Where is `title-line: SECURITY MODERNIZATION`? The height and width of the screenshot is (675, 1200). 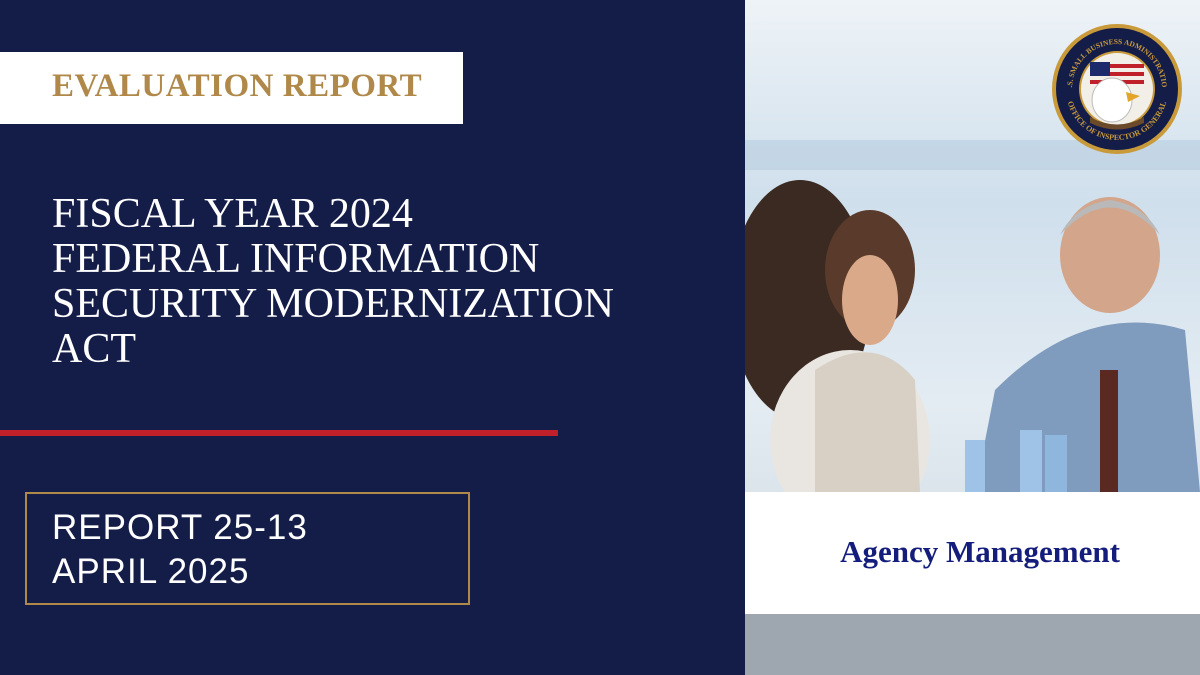
title-line: SECURITY MODERNIZATION is located at coordinates (333, 304).